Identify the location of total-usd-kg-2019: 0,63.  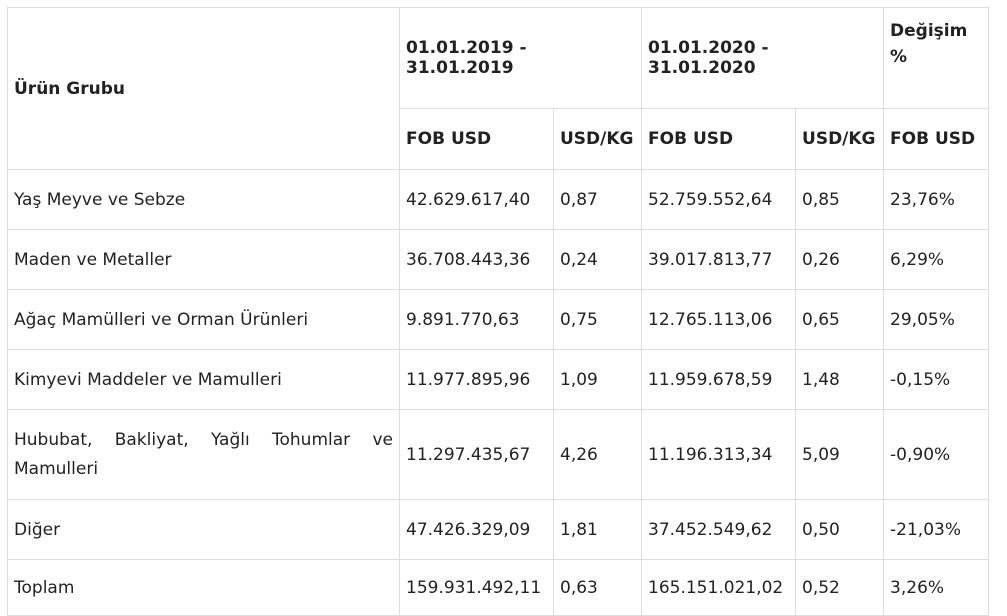
(597, 587).